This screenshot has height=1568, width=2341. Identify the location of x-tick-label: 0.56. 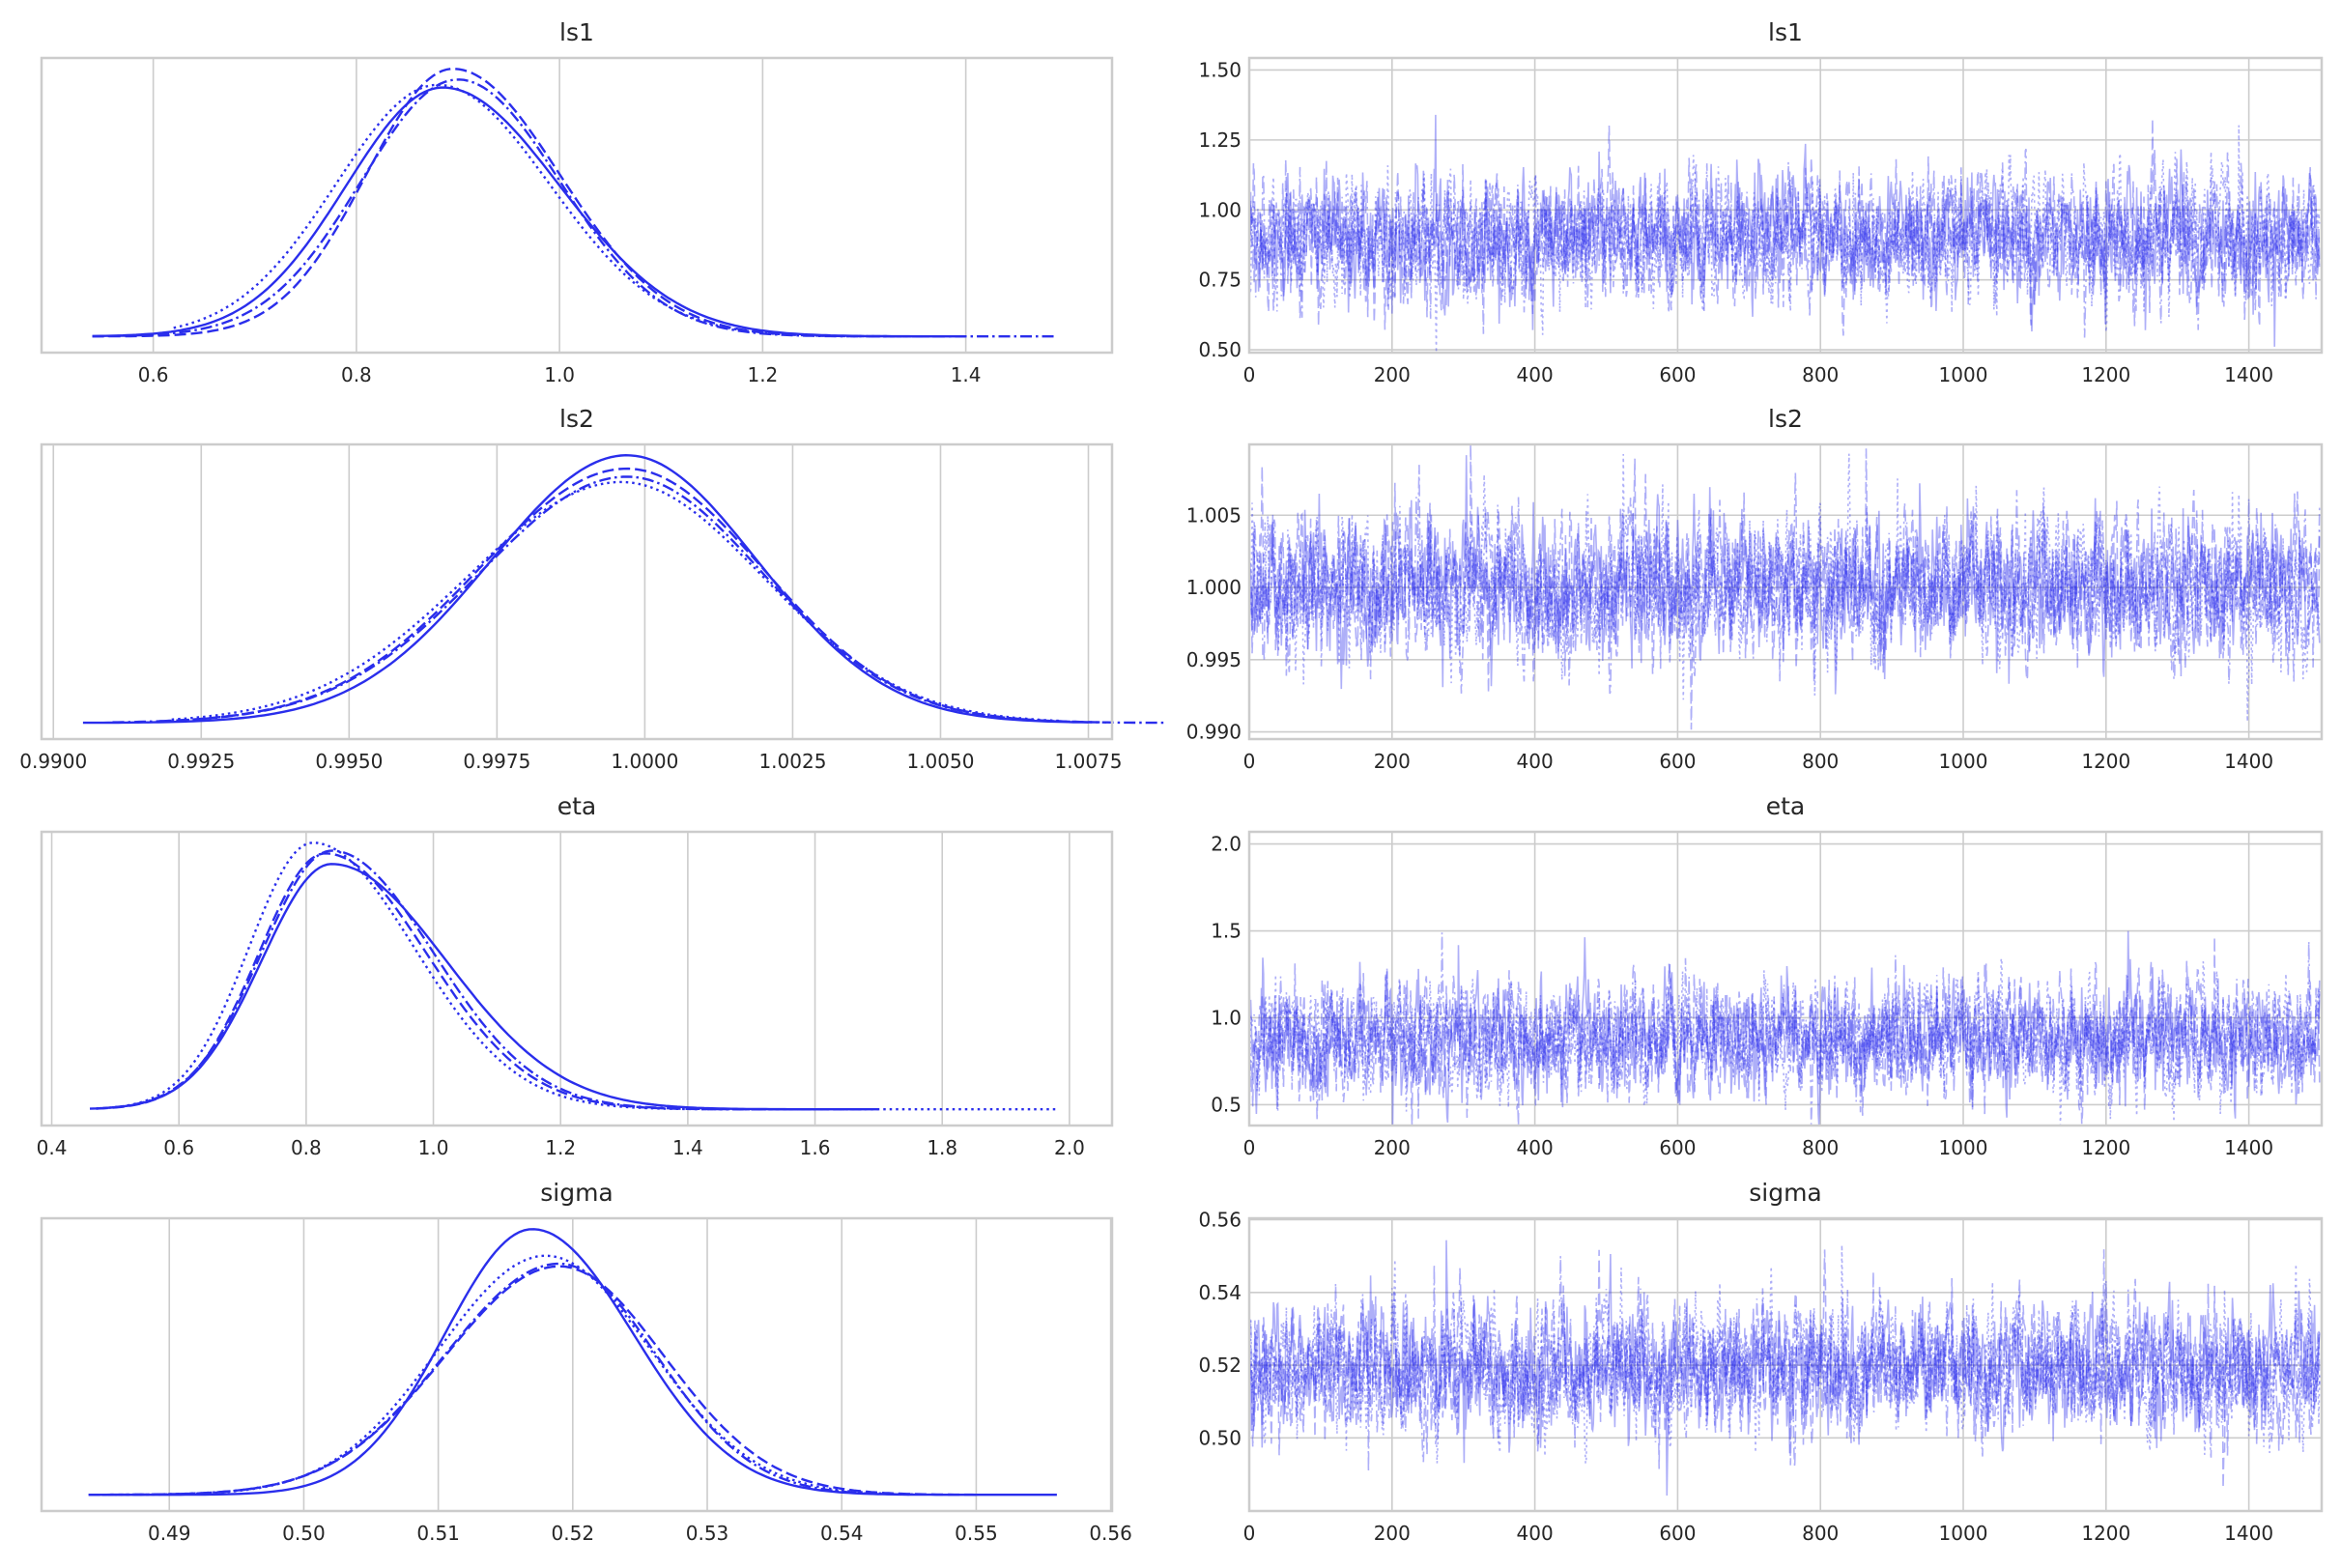
(1110, 1533).